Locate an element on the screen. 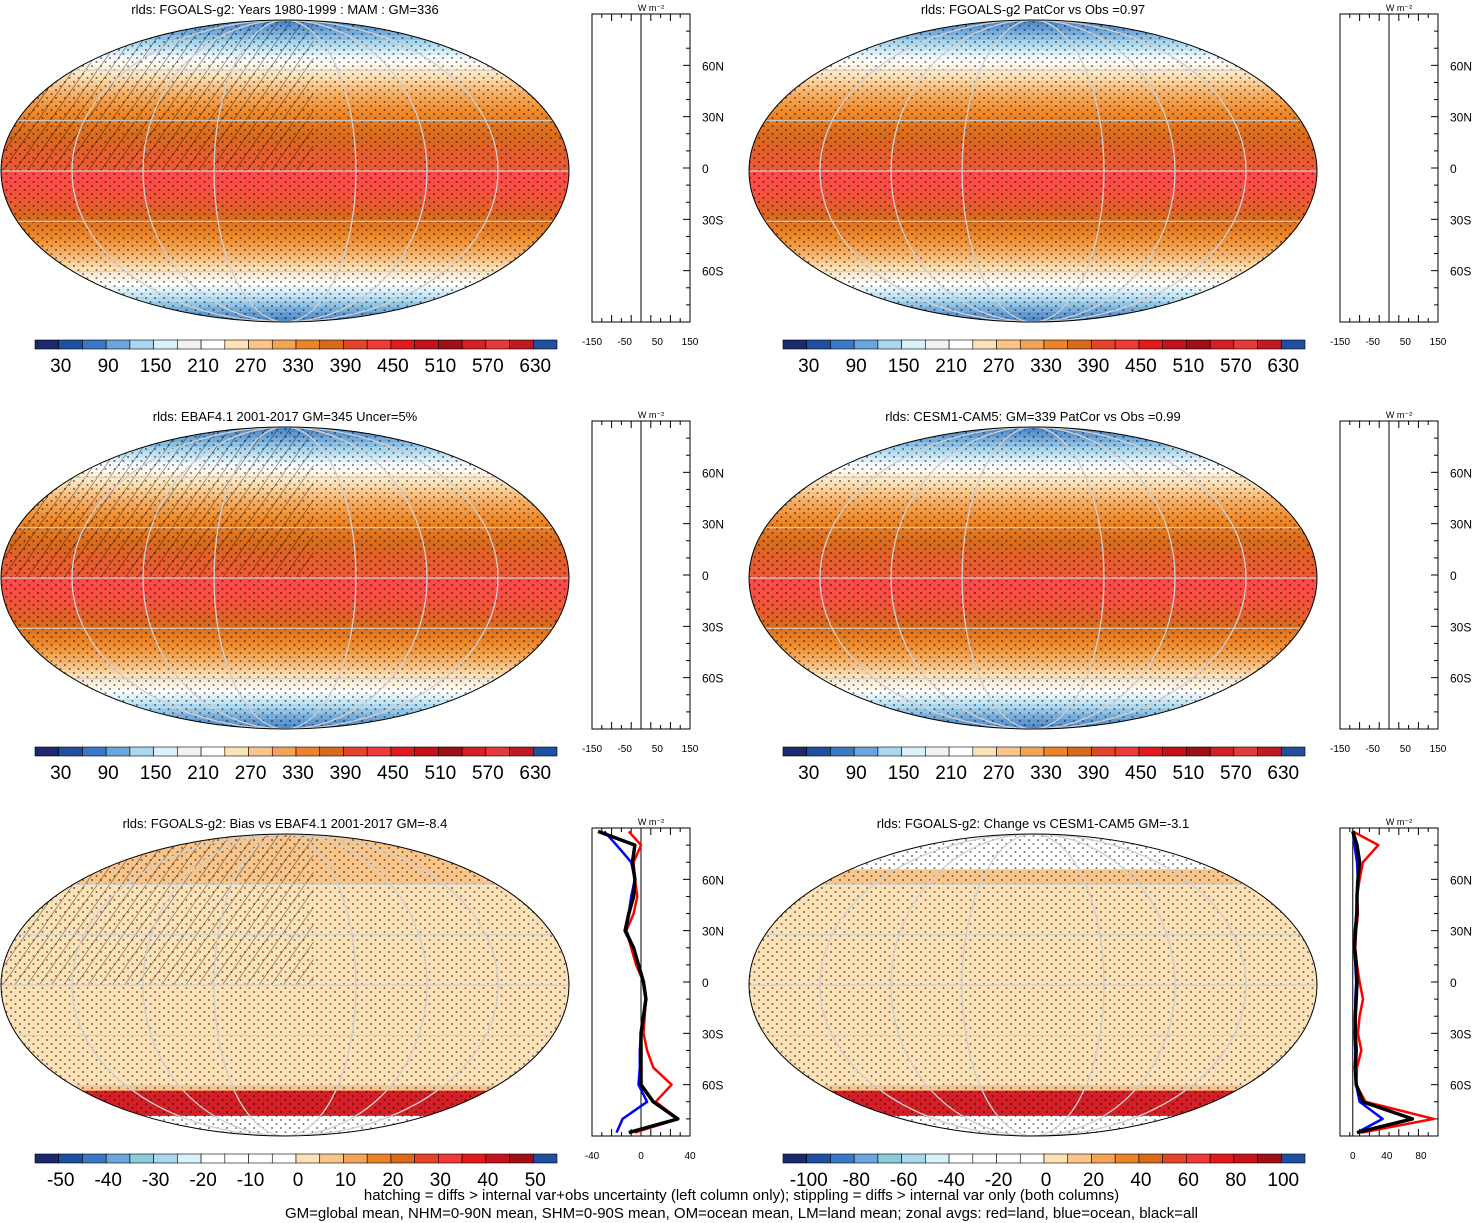  colorbar-tick-label: 270 is located at coordinates (999, 773).